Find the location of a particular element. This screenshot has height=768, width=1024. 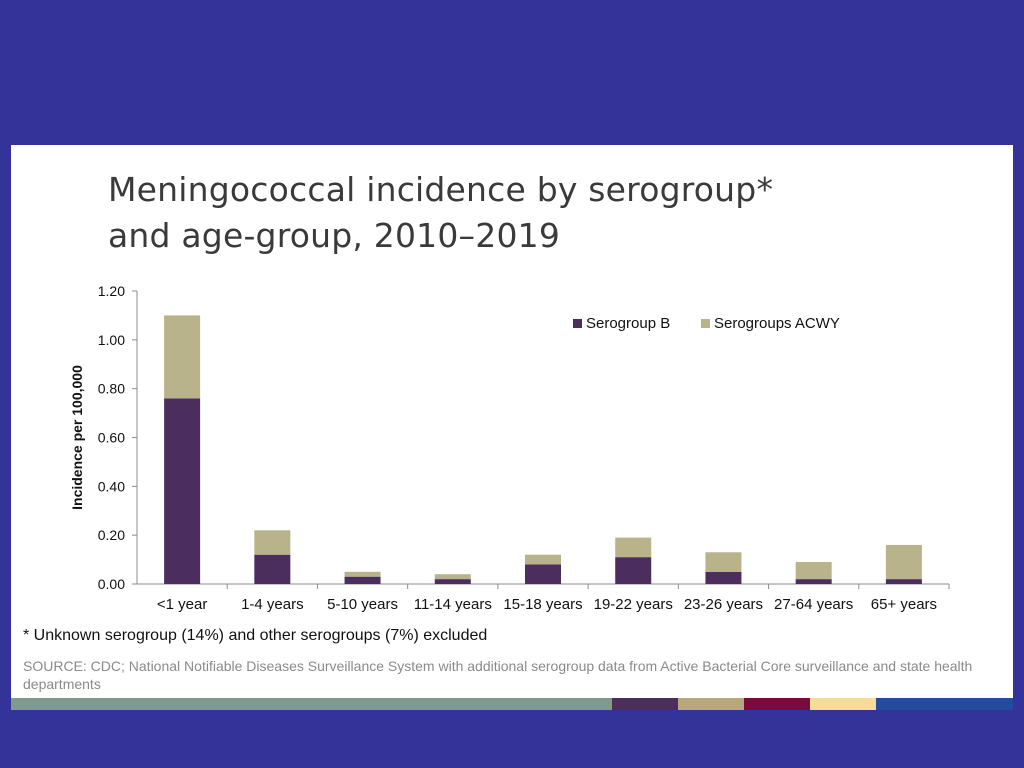

y-tick-label: 0.20 is located at coordinates (111, 535).